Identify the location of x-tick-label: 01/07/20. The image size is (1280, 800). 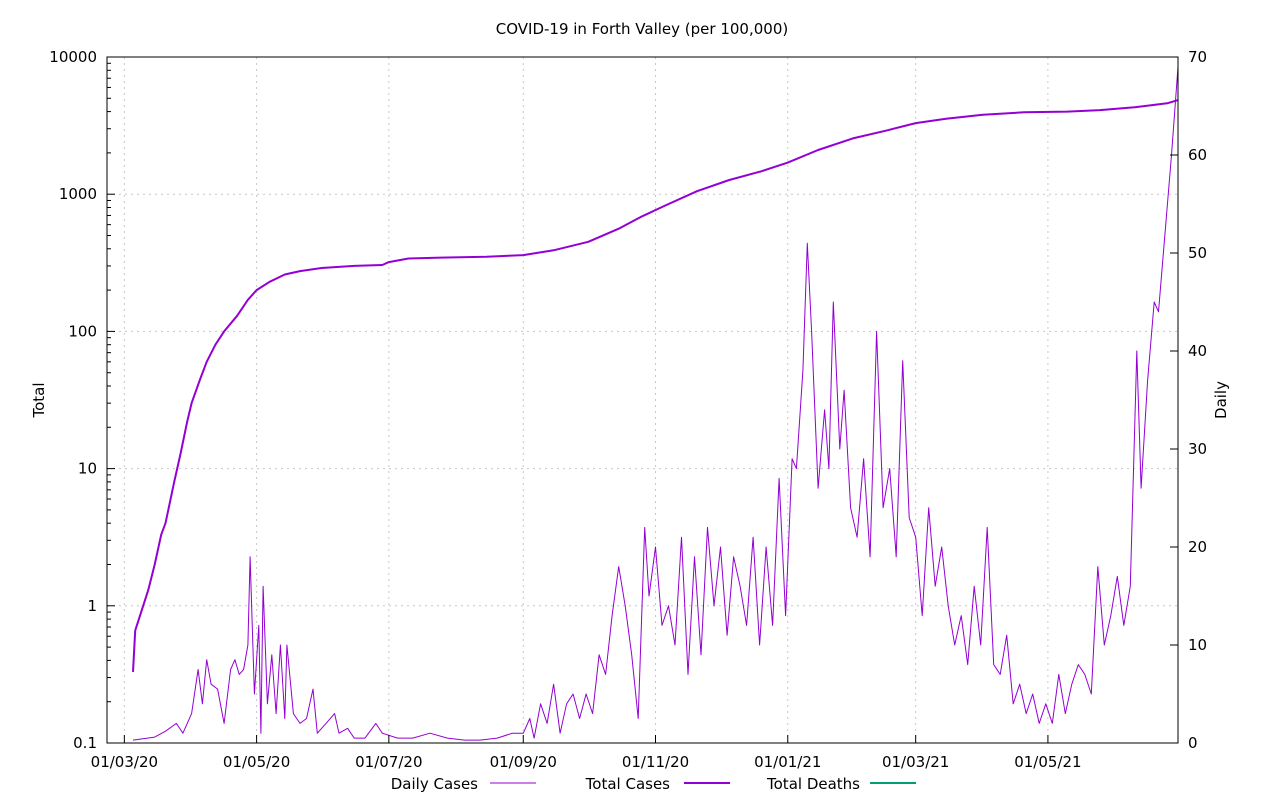
(388, 762).